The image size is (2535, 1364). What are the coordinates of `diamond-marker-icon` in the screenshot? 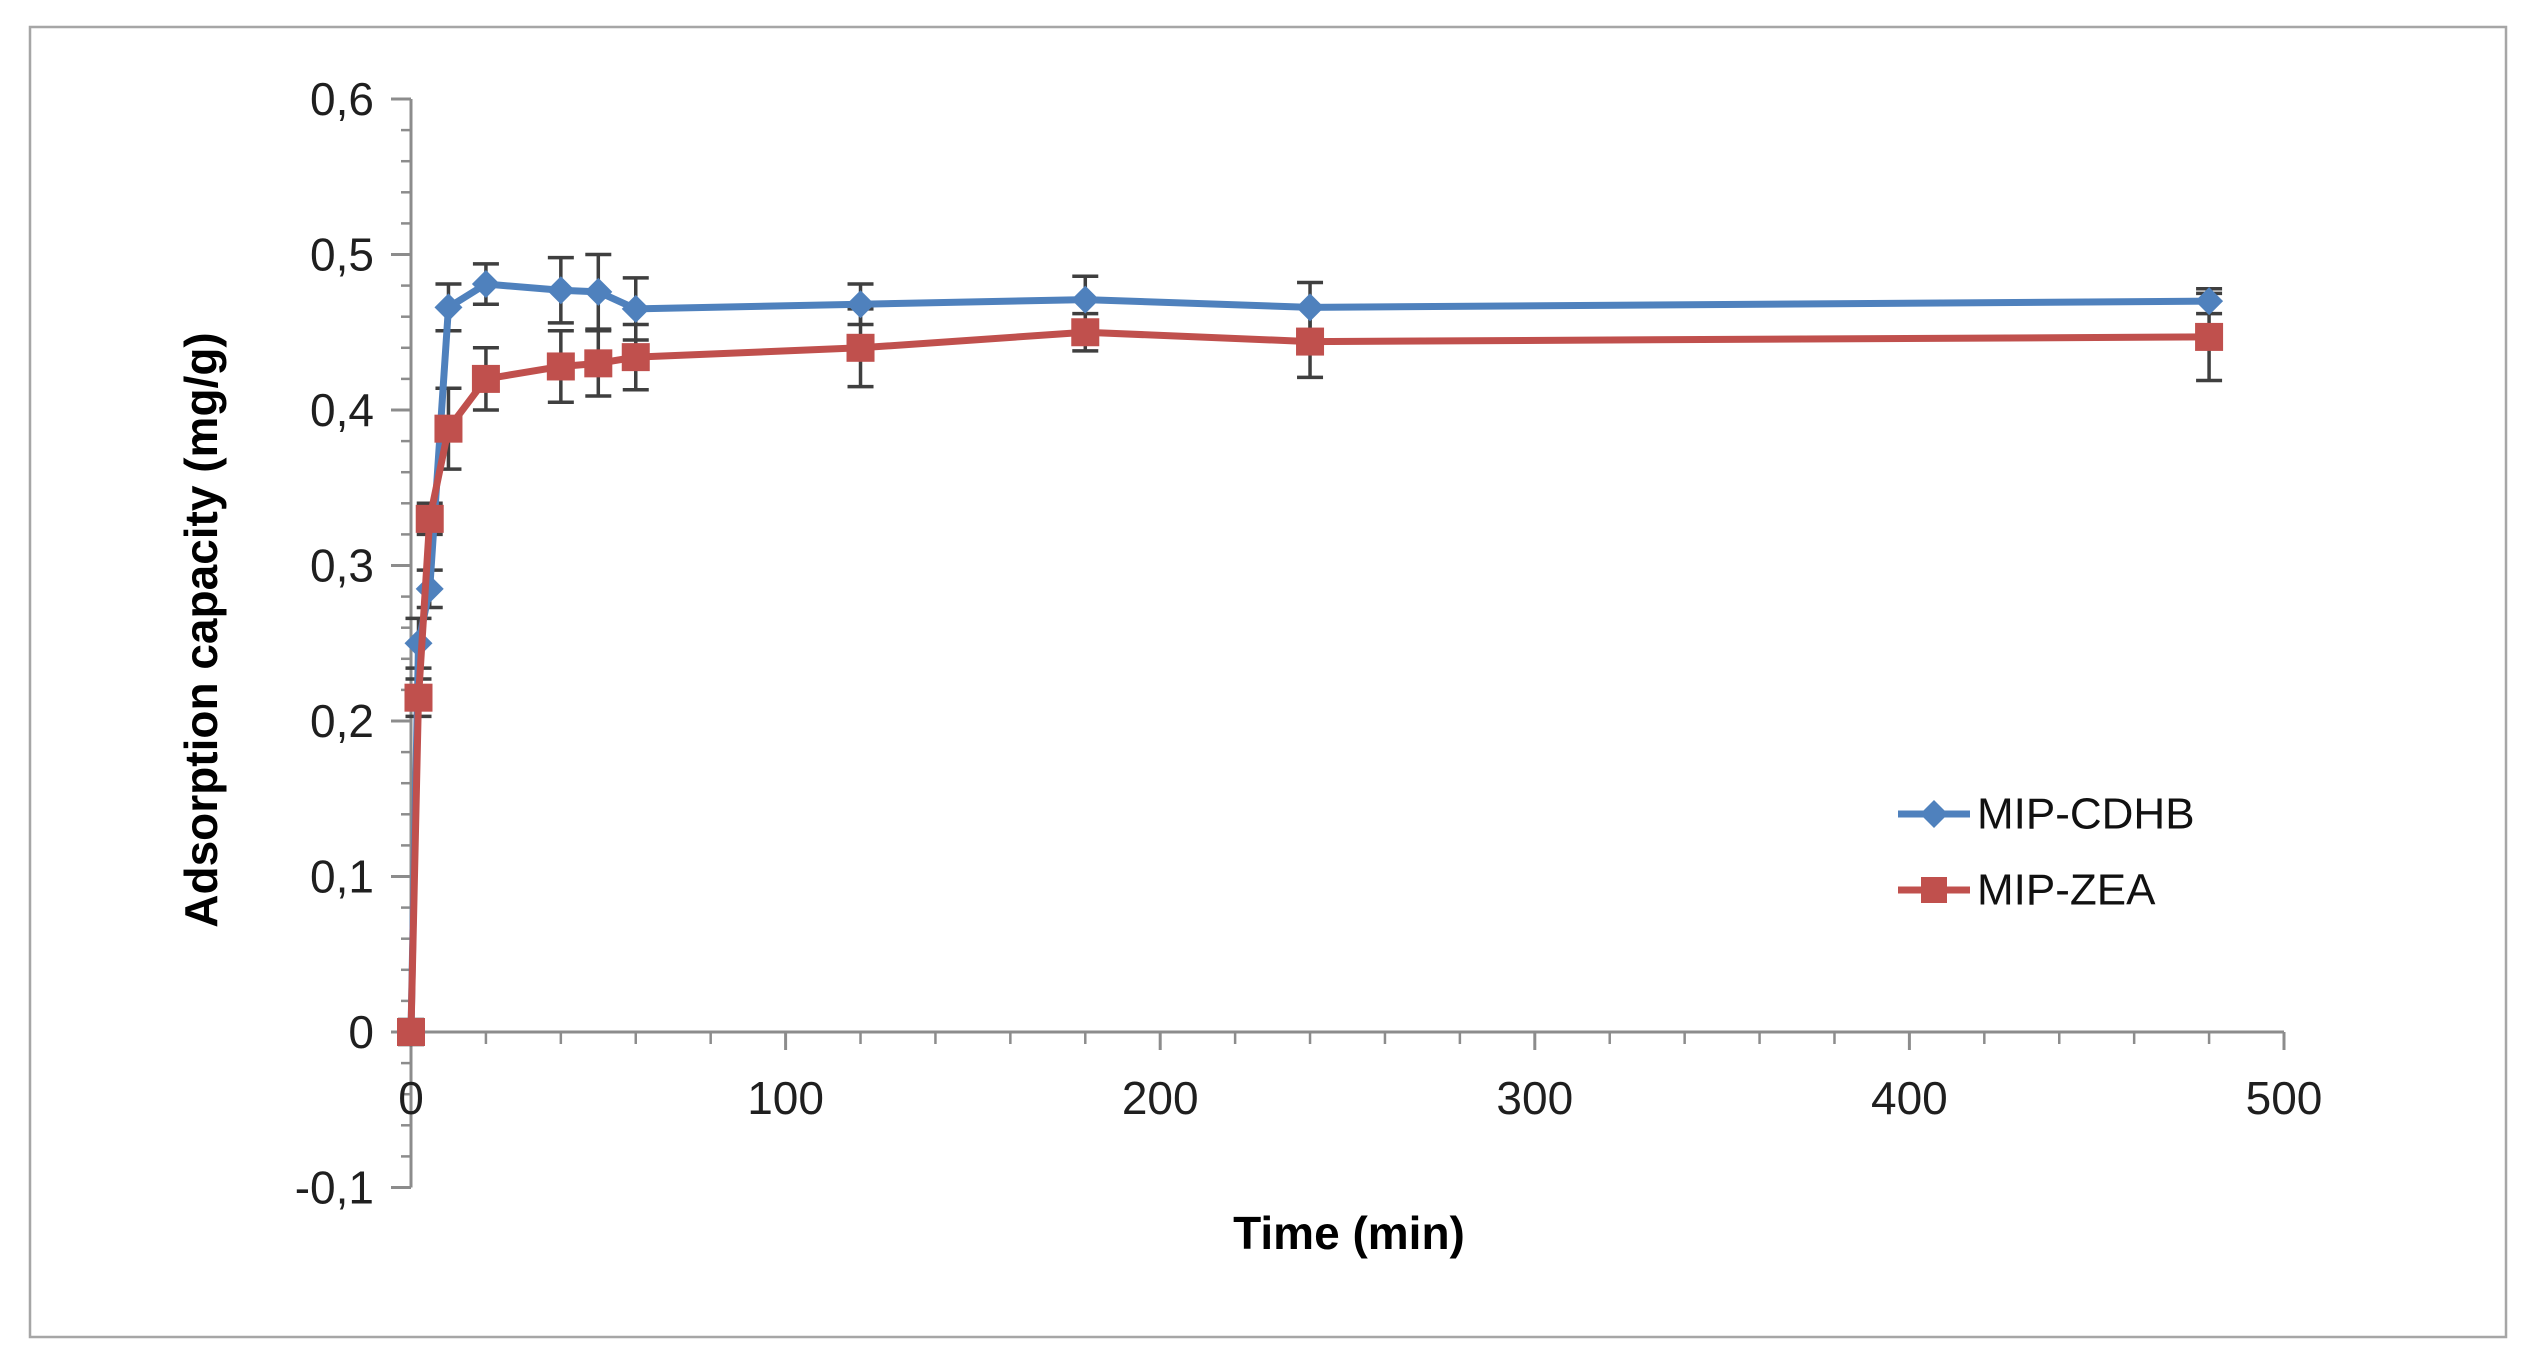 It's located at (1934, 814).